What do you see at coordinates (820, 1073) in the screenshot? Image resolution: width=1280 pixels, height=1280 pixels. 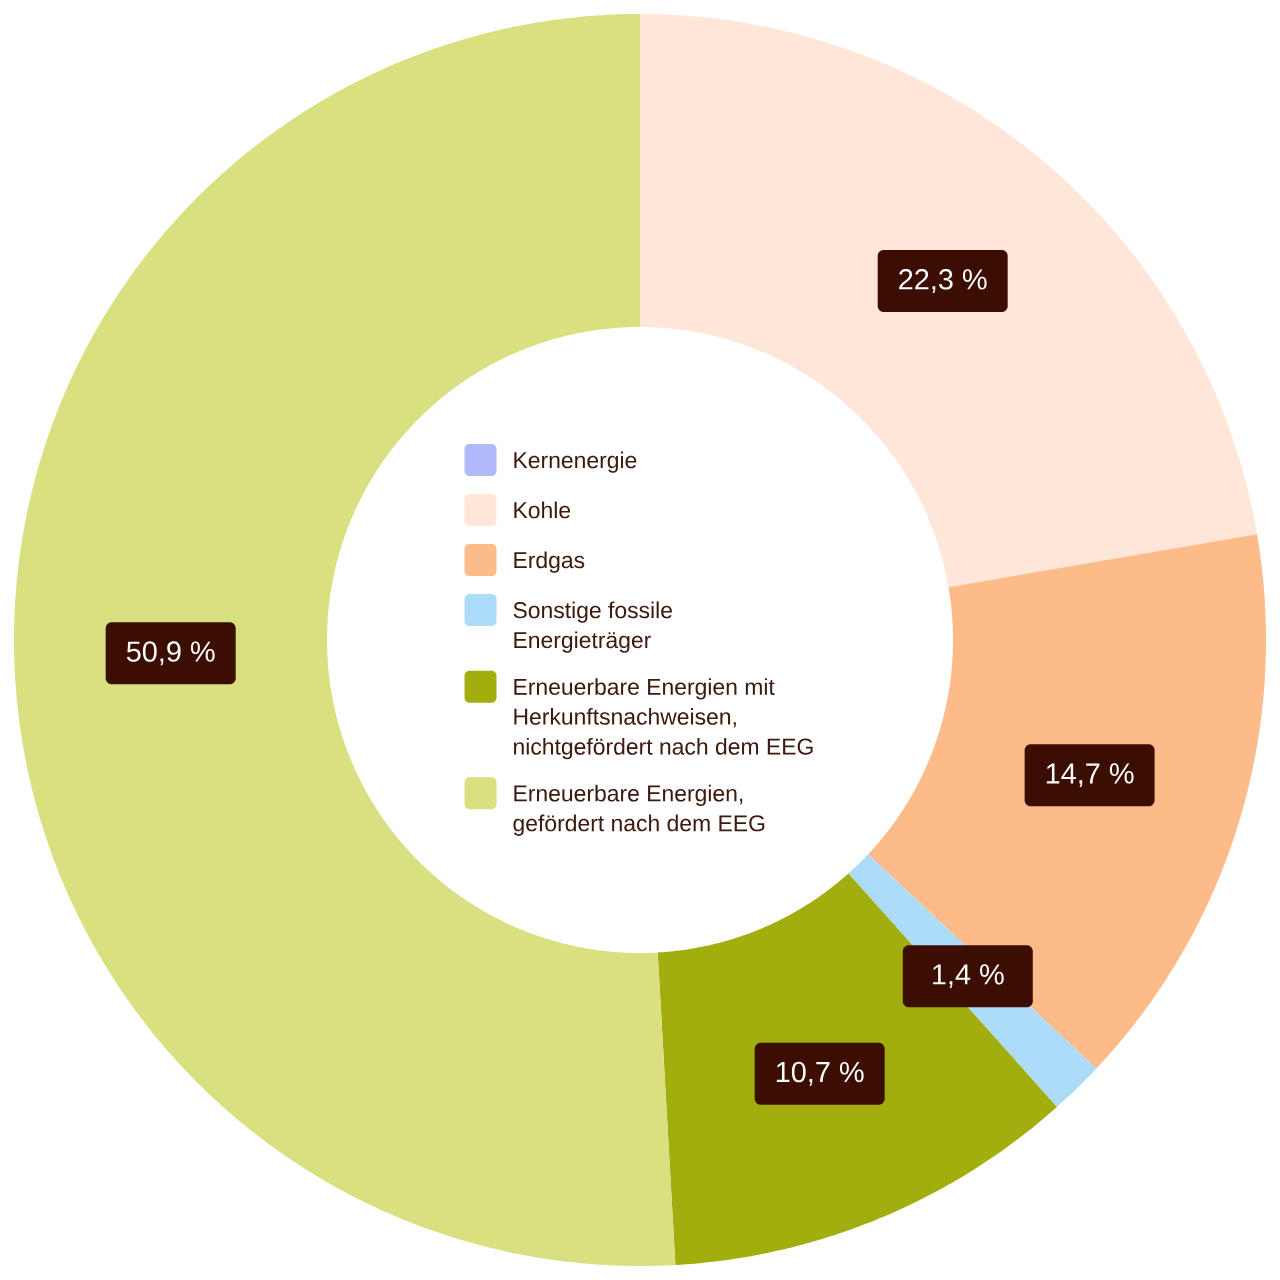 I see `data-label: 10,7 %` at bounding box center [820, 1073].